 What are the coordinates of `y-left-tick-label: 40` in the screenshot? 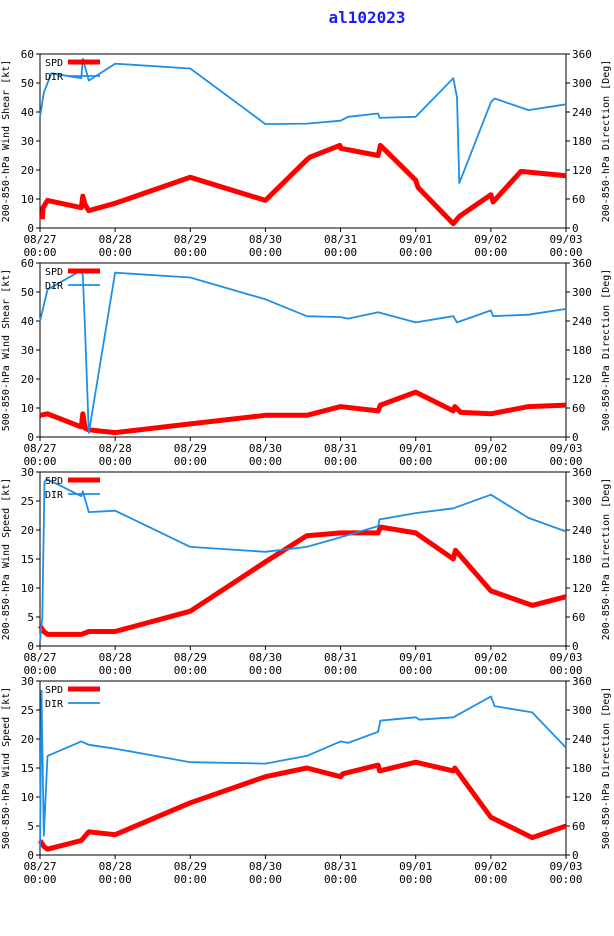 It's located at (27, 321).